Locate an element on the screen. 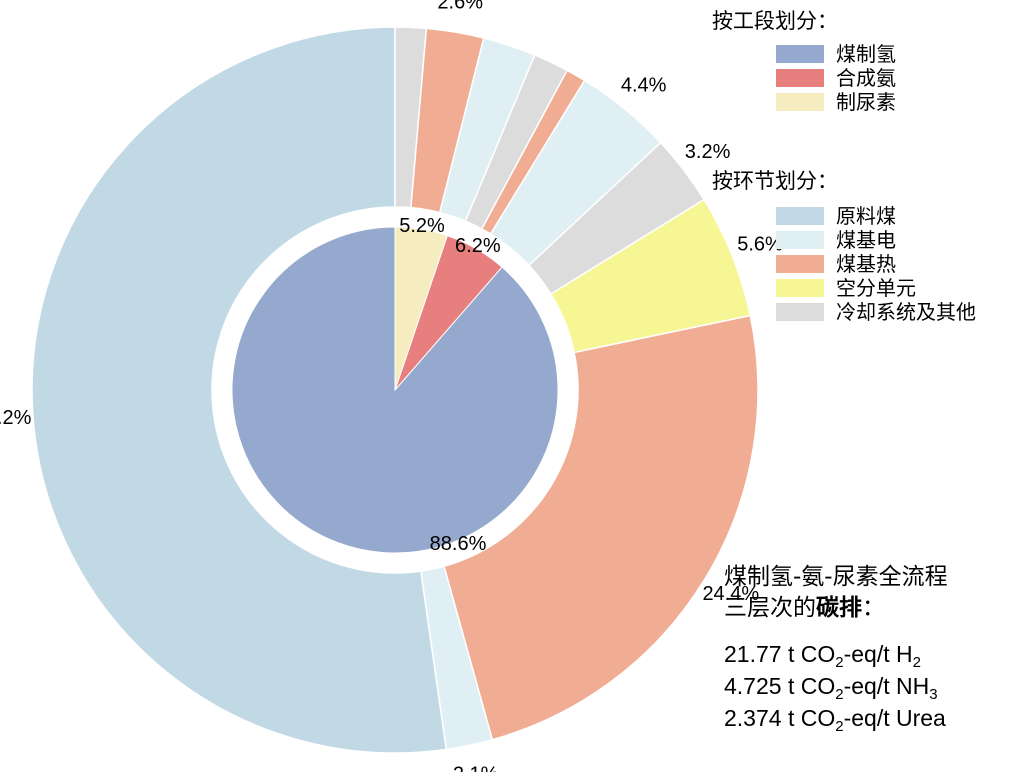 The width and height of the screenshot is (1014, 772). summary-title-line2: 三层次的碳排： is located at coordinates (867, 608).